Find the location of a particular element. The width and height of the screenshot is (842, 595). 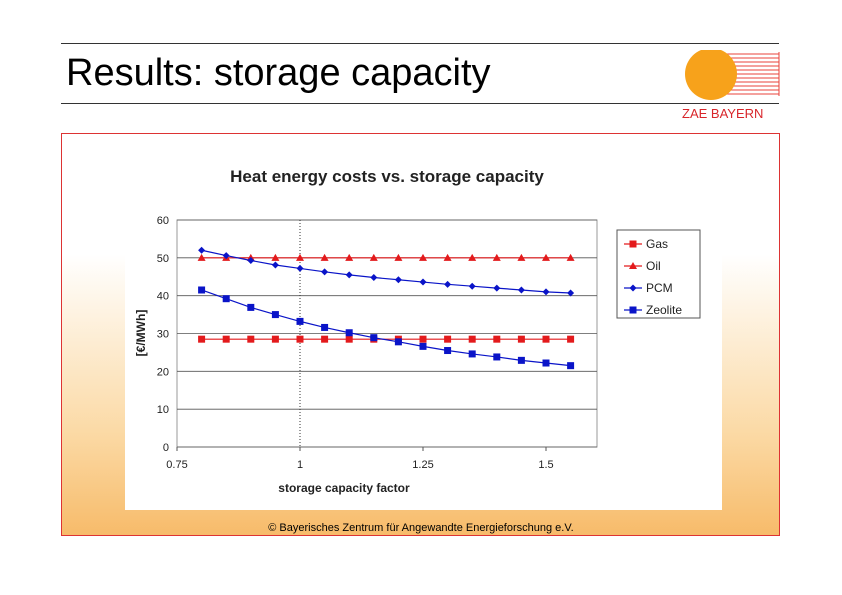

y-tick-label: 10 is located at coordinates (163, 410).